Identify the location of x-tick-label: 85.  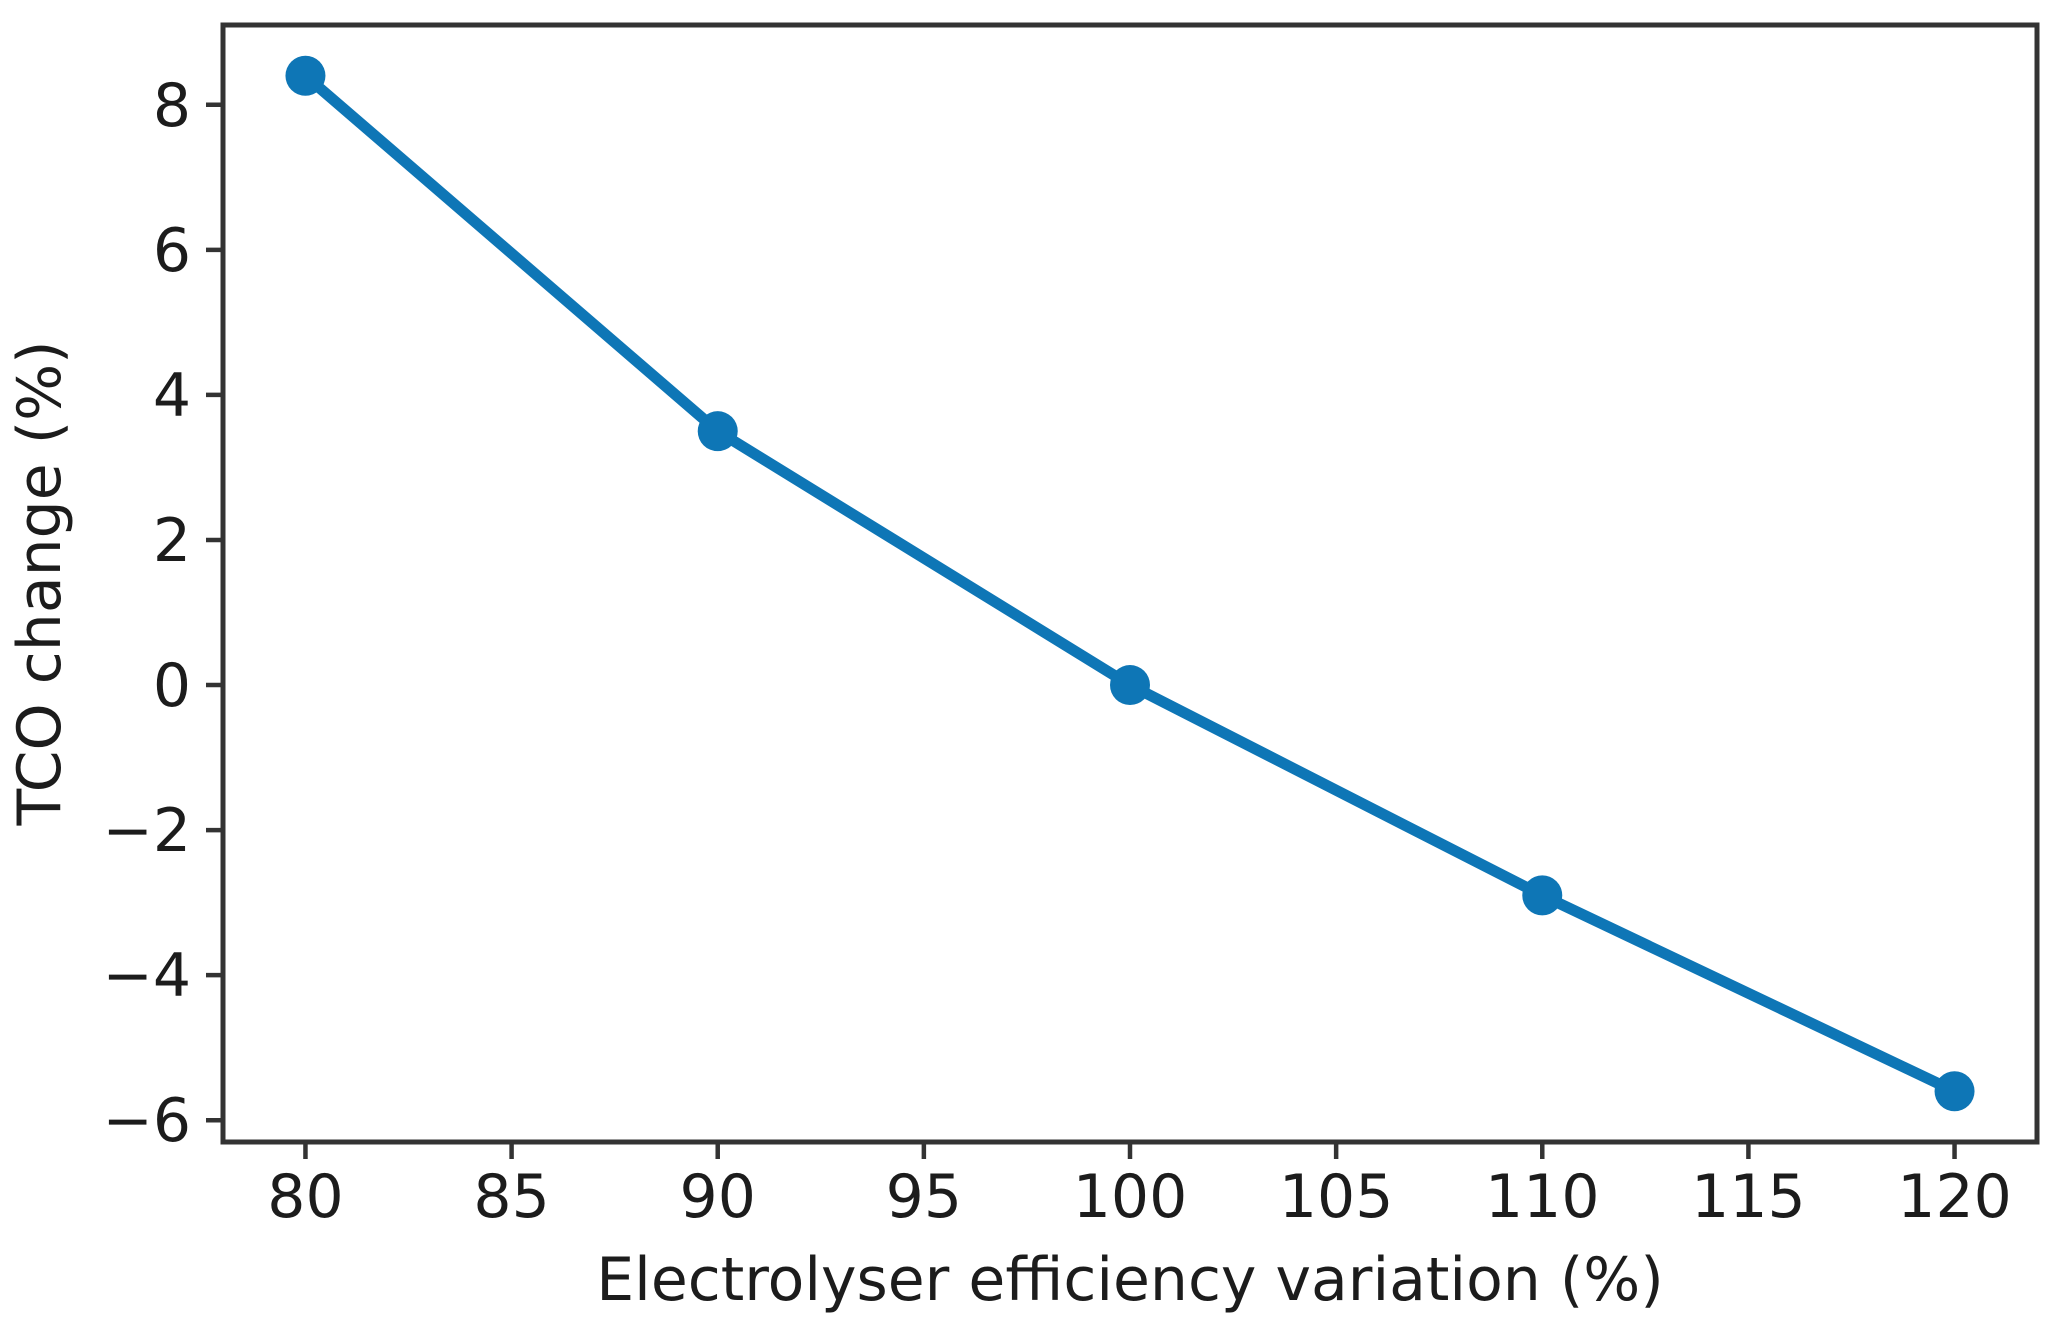
(511, 1197).